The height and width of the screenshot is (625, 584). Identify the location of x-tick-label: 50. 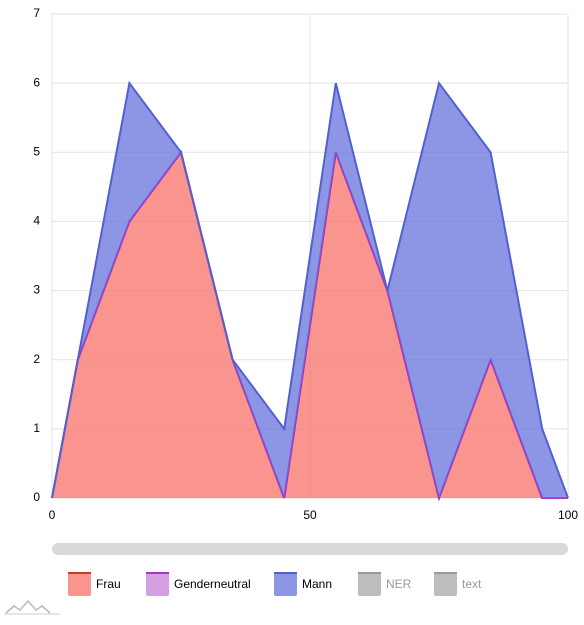
(310, 515).